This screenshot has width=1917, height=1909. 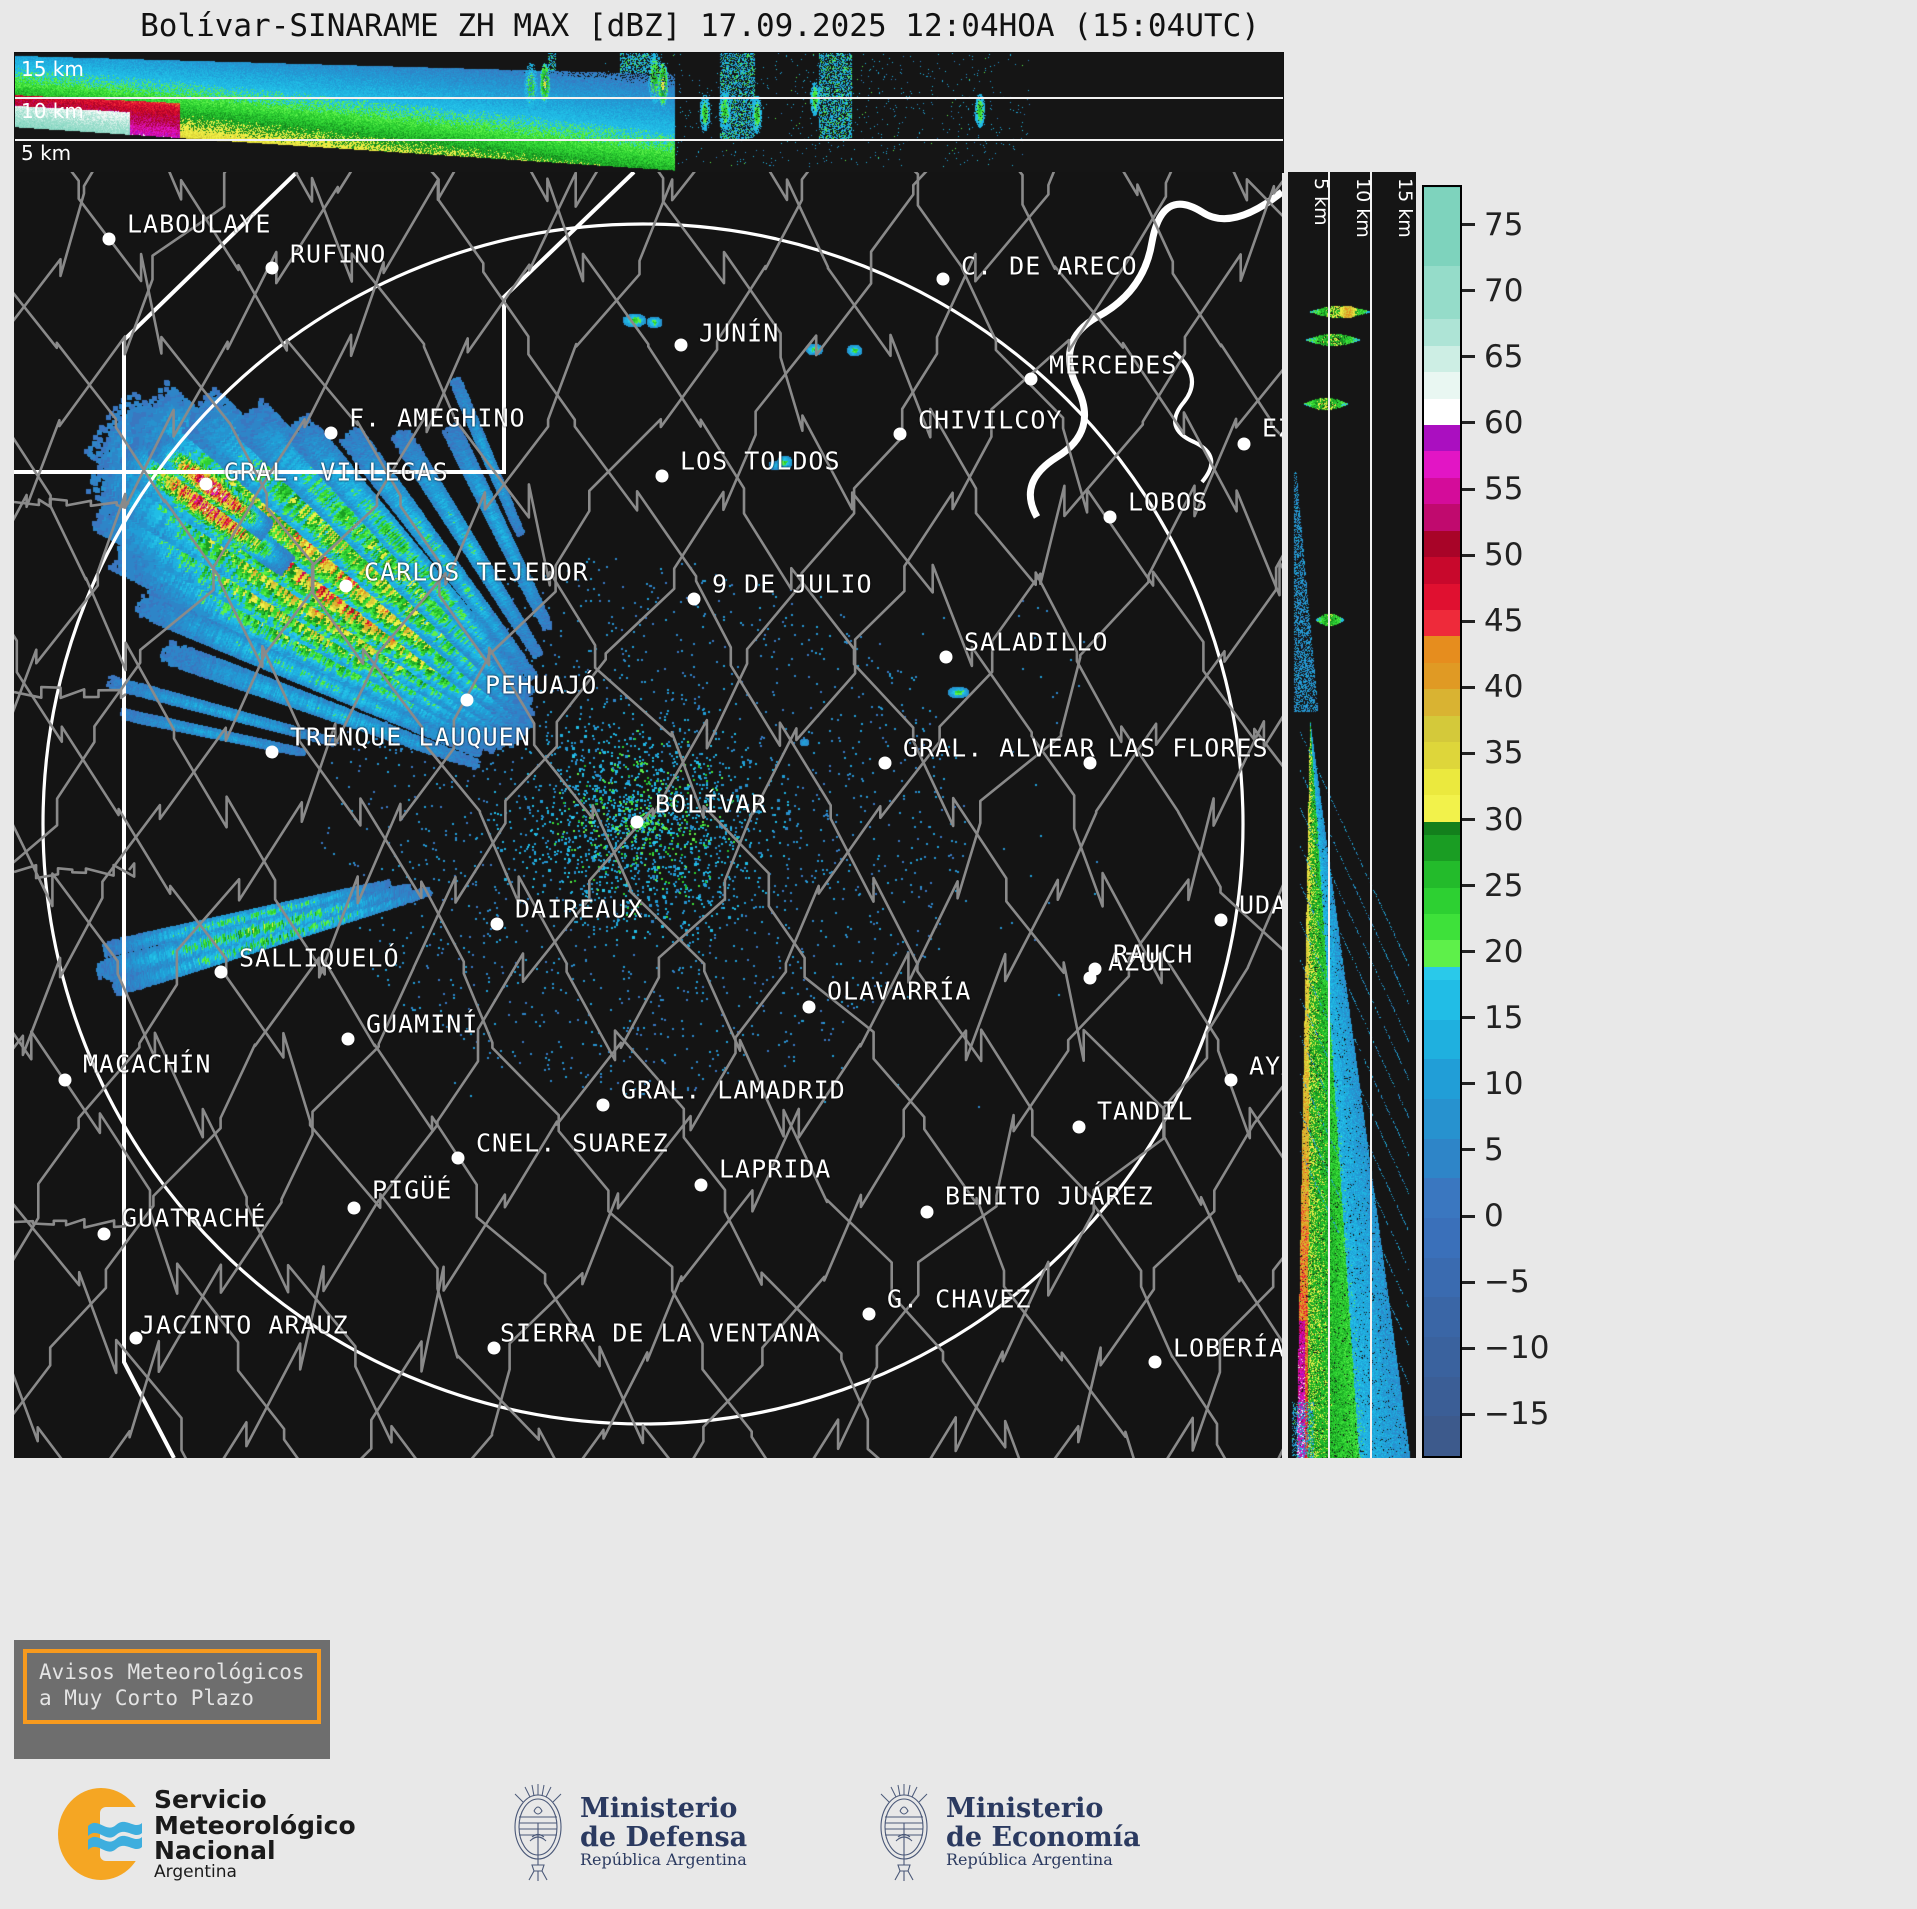 What do you see at coordinates (1025, 1808) in the screenshot?
I see `economia-line-1: Ministerio` at bounding box center [1025, 1808].